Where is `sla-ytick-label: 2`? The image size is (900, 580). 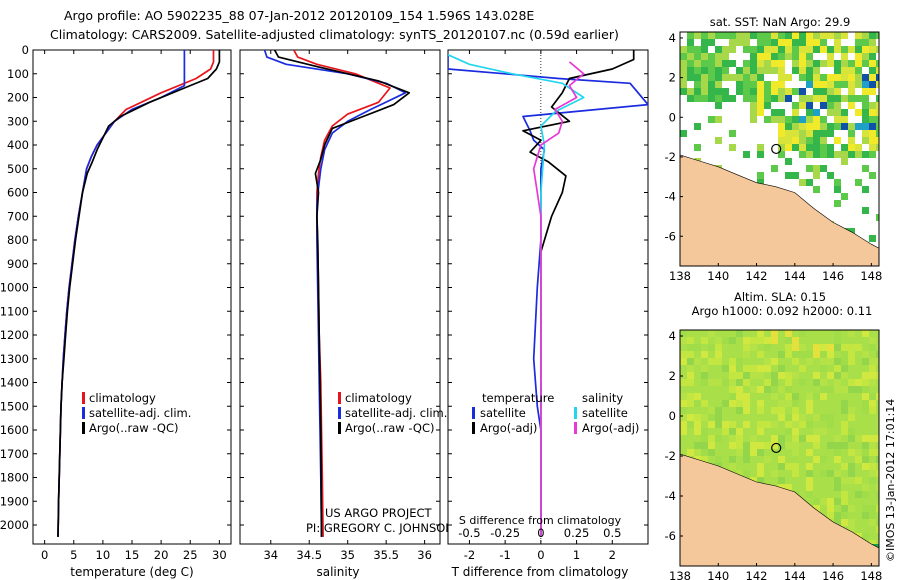 sla-ytick-label: 2 is located at coordinates (672, 376).